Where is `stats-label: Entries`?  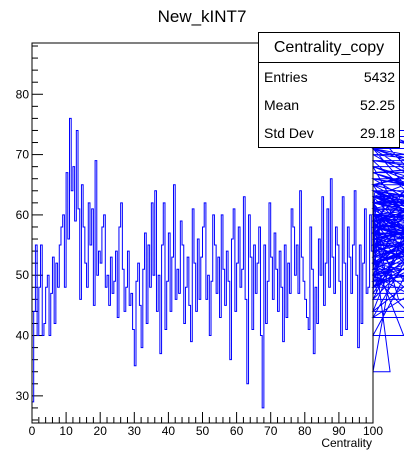 stats-label: Entries is located at coordinates (286, 77).